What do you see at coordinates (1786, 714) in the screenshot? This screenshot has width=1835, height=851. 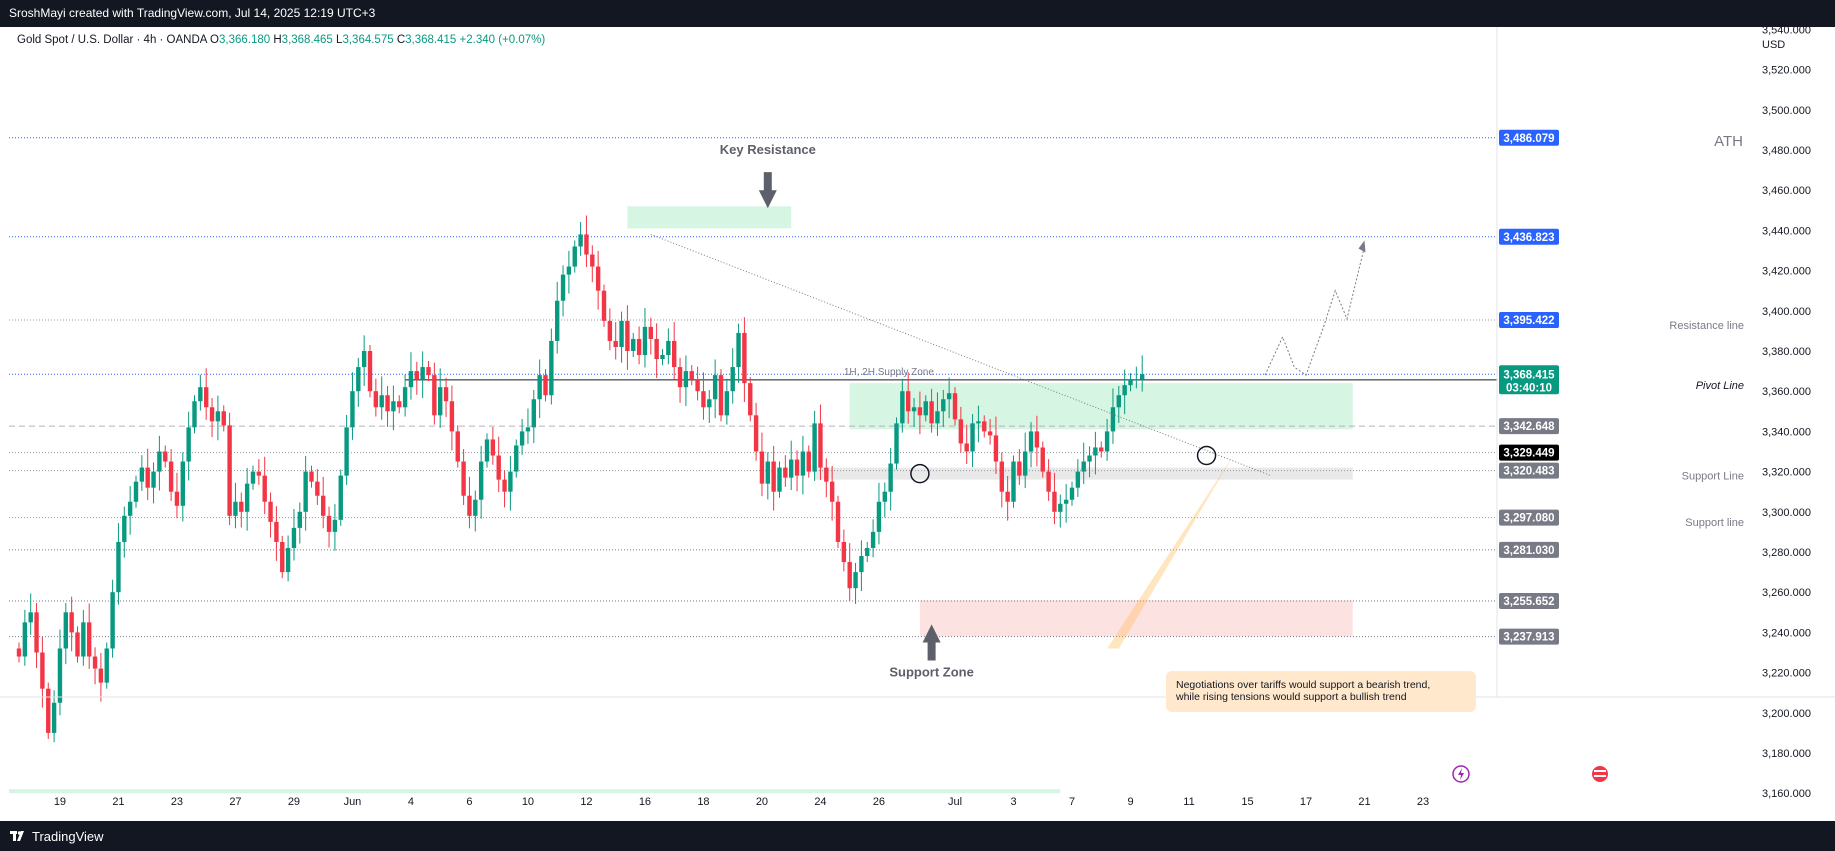 I see `price-tick-label: 3,200.000` at bounding box center [1786, 714].